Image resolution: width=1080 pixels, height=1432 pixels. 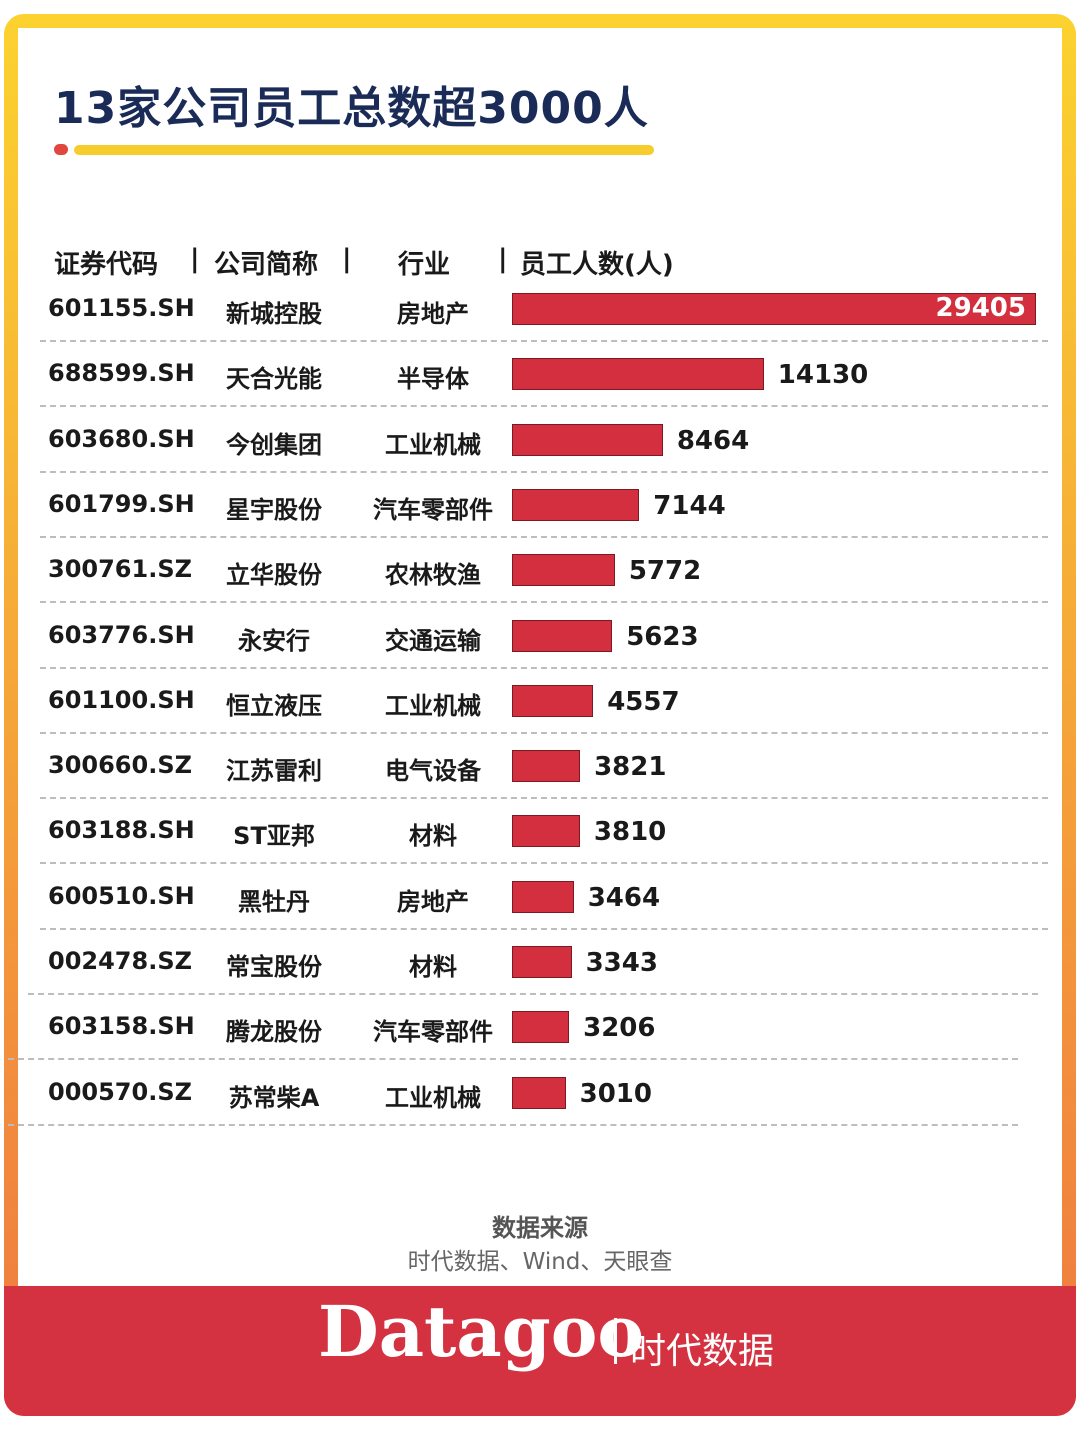 I want to click on bar-value-label: 3464, so click(x=624, y=897).